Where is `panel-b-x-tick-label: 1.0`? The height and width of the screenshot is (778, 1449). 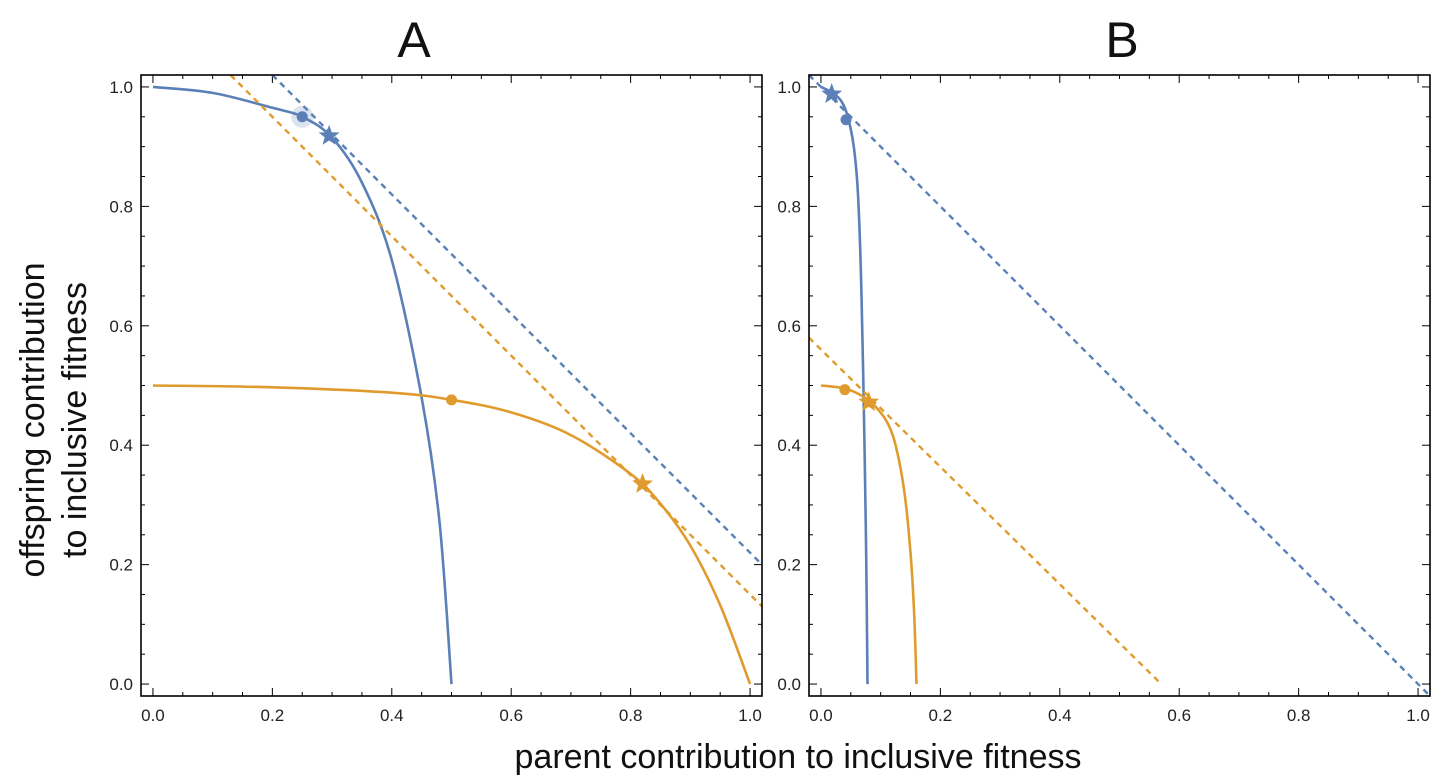 panel-b-x-tick-label: 1.0 is located at coordinates (1418, 715).